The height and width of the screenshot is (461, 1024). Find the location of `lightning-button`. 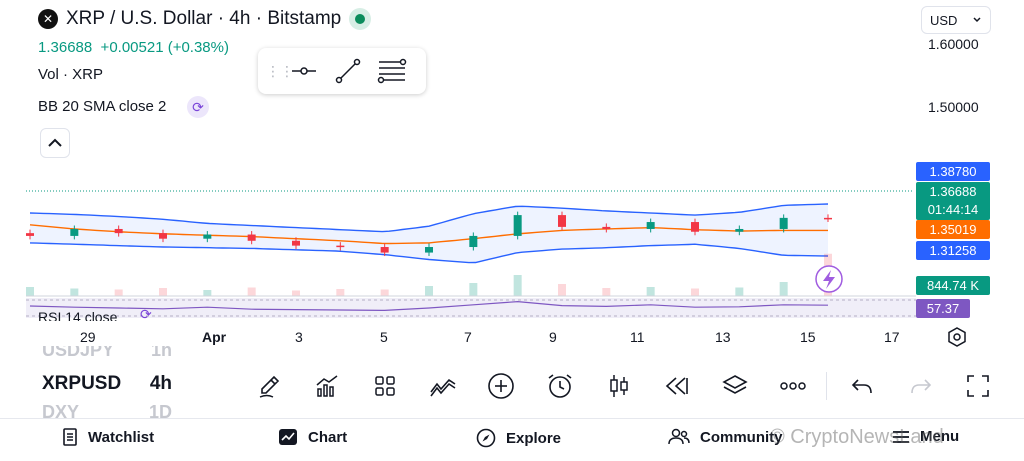

lightning-button is located at coordinates (829, 279).